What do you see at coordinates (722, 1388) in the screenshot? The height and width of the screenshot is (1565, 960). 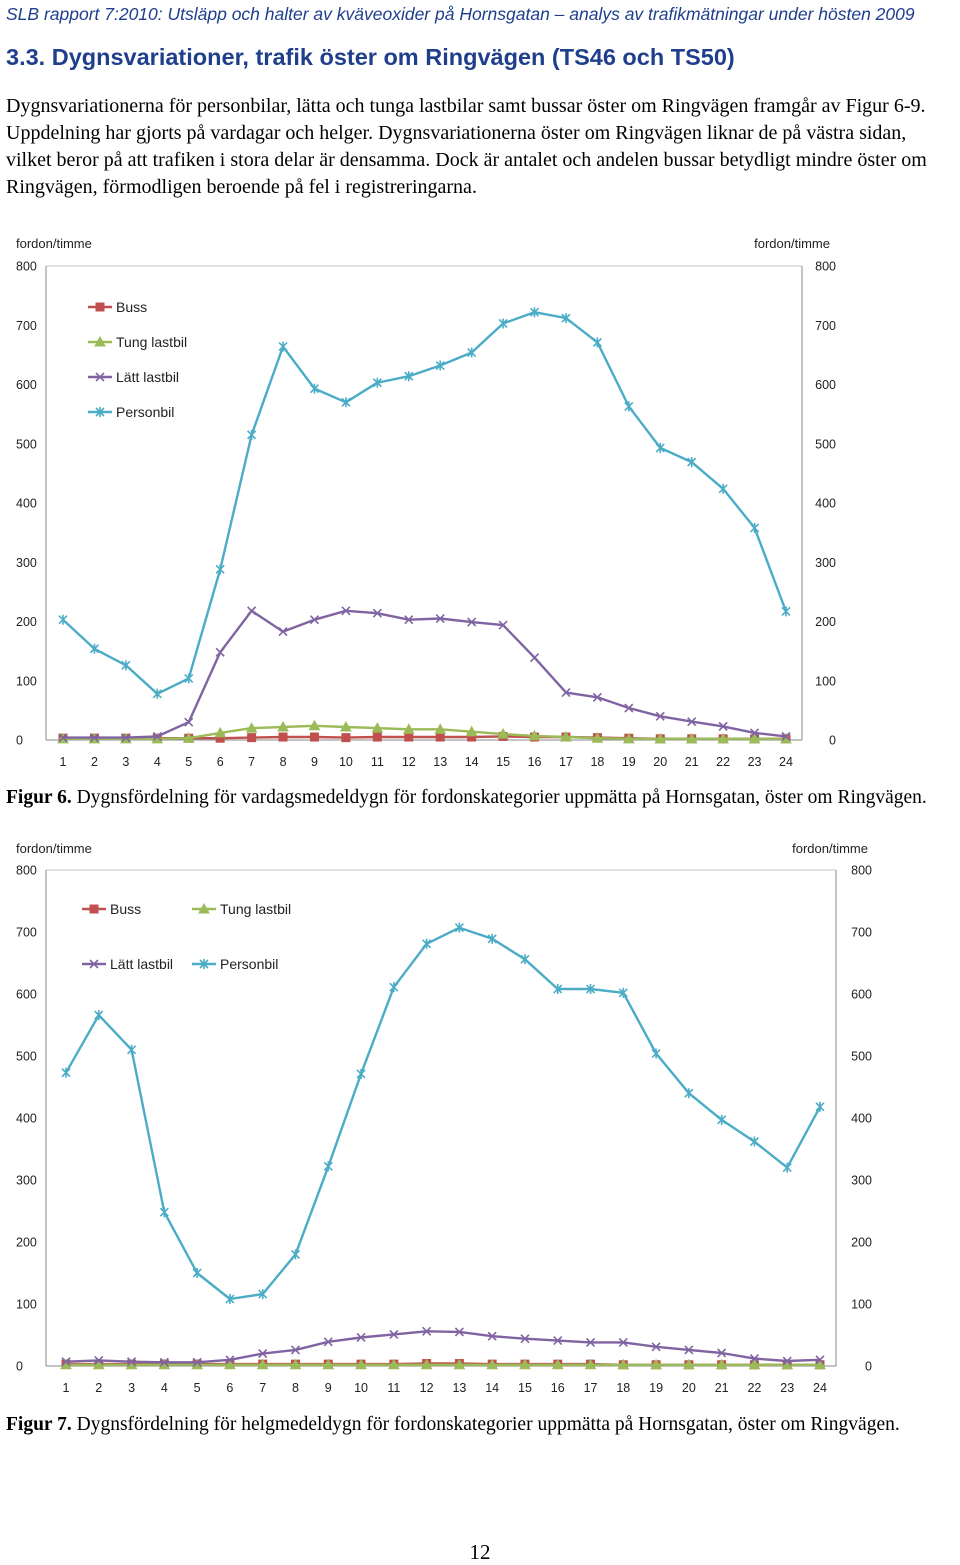 I see `fig7-xtick-label: 21` at bounding box center [722, 1388].